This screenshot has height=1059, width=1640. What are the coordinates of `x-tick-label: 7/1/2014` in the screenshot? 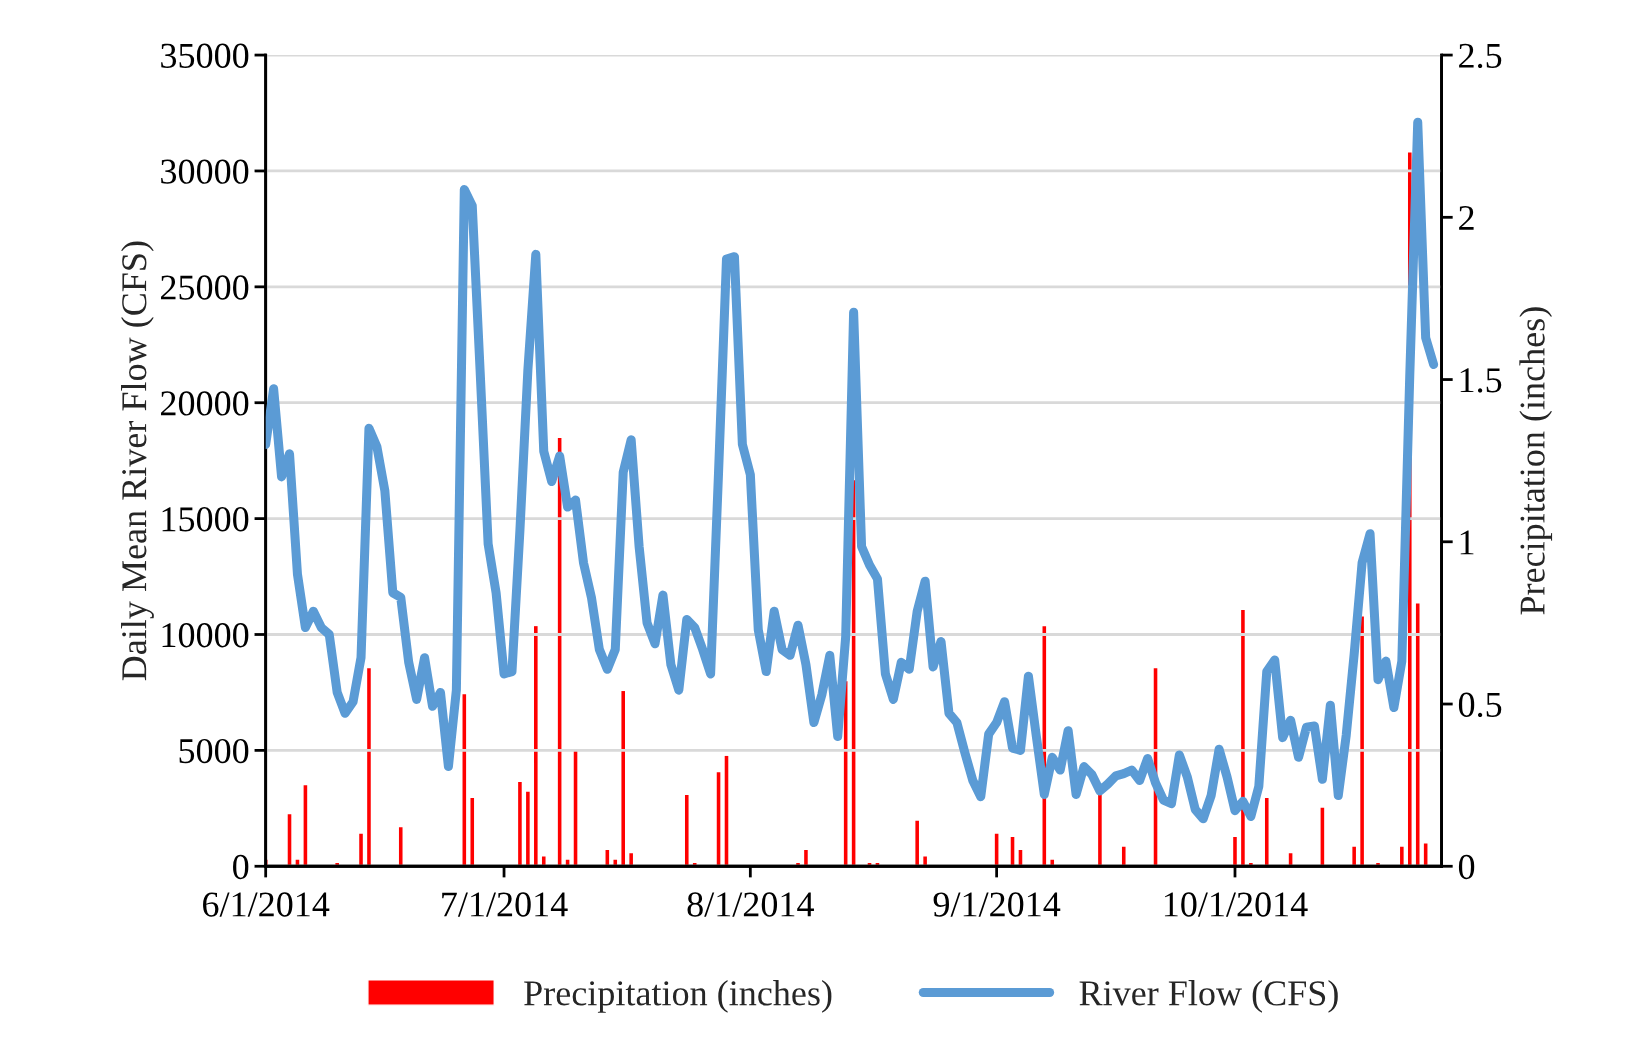 It's located at (505, 904).